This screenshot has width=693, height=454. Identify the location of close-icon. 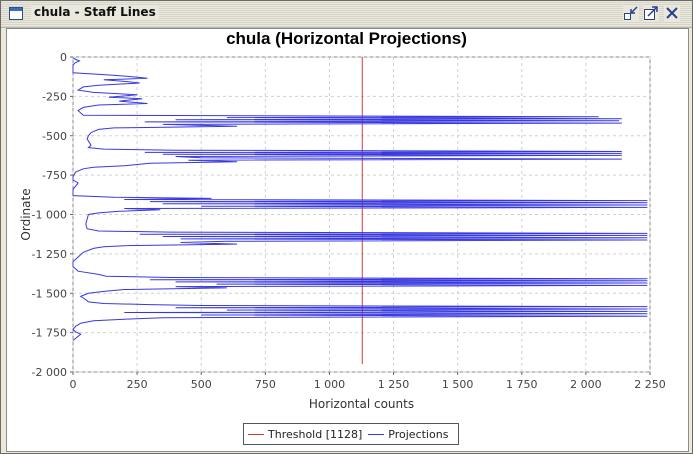
(672, 13).